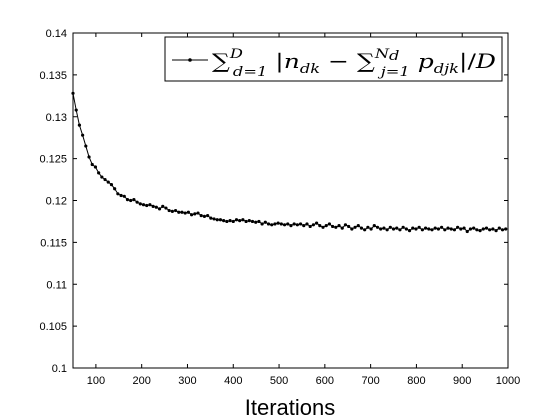  Describe the element at coordinates (333, 59) in the screenshot. I see `legend-box` at that location.